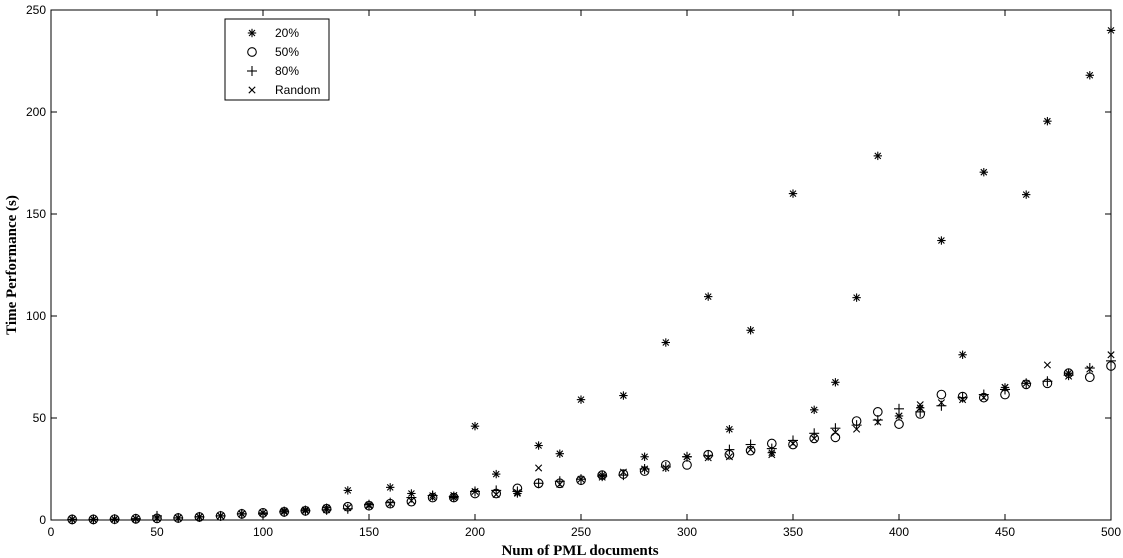  Describe the element at coordinates (36, 214) in the screenshot. I see `y-tick-label: 150` at that location.